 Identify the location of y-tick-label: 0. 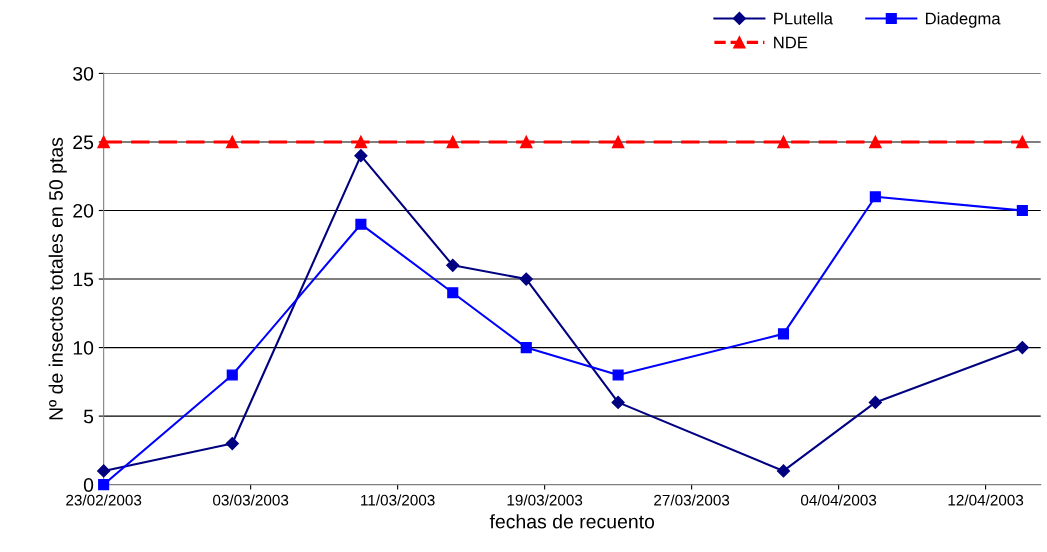
(88, 485).